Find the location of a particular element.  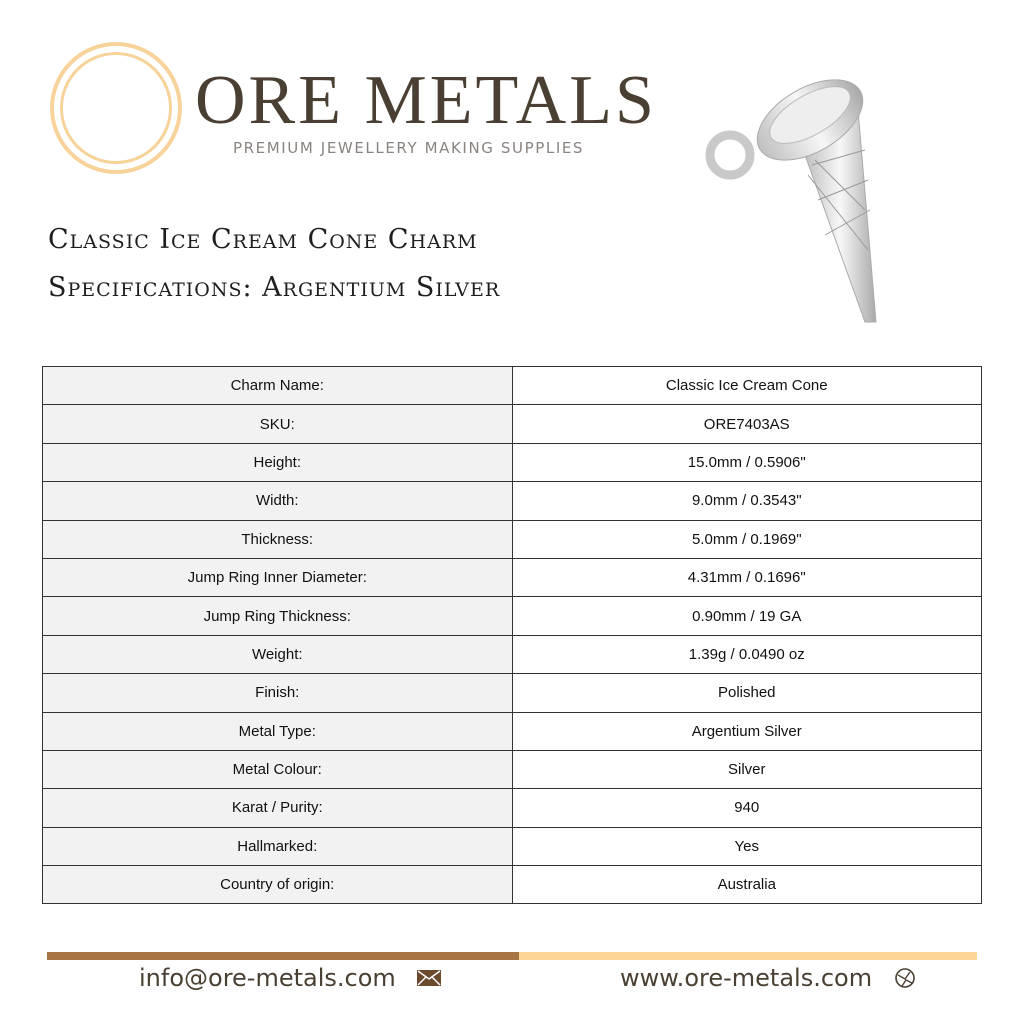

logo-ring-icon is located at coordinates (116, 108).